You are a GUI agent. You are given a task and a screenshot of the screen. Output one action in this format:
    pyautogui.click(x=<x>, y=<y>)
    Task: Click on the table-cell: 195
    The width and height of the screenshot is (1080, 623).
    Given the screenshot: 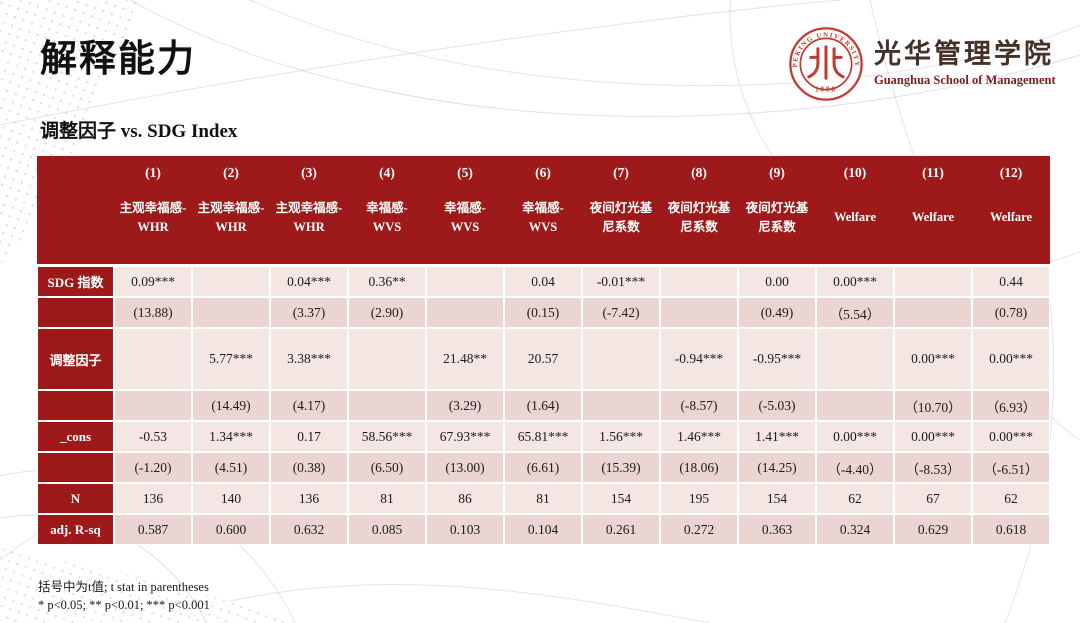 What is the action you would take?
    pyautogui.click(x=699, y=498)
    